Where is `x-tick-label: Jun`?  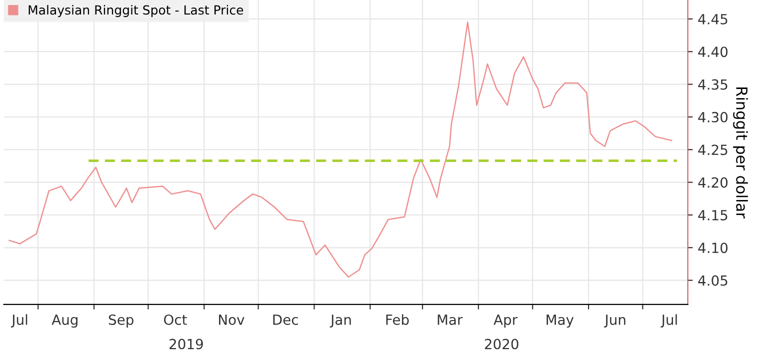
x-tick-label: Jun is located at coordinates (615, 321).